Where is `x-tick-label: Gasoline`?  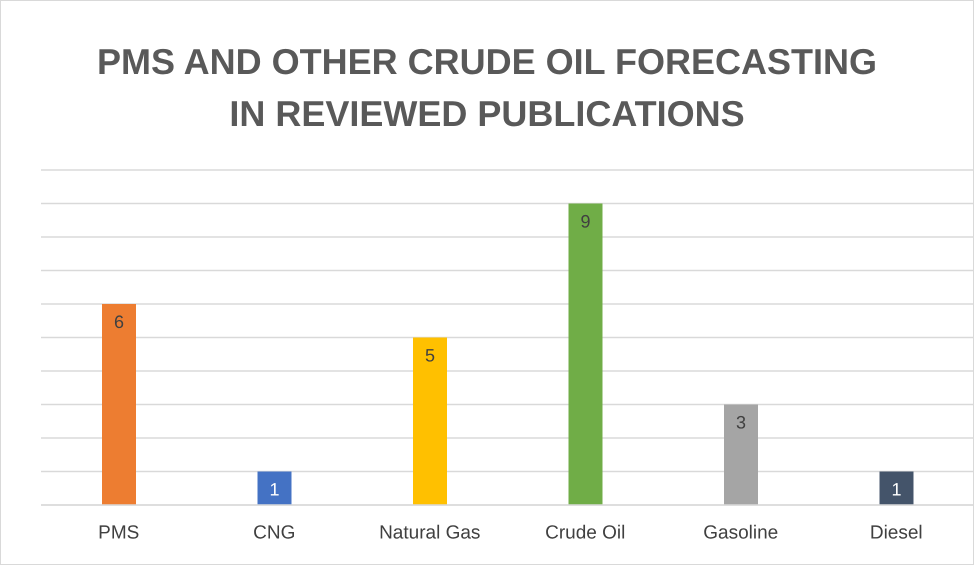 x-tick-label: Gasoline is located at coordinates (740, 533).